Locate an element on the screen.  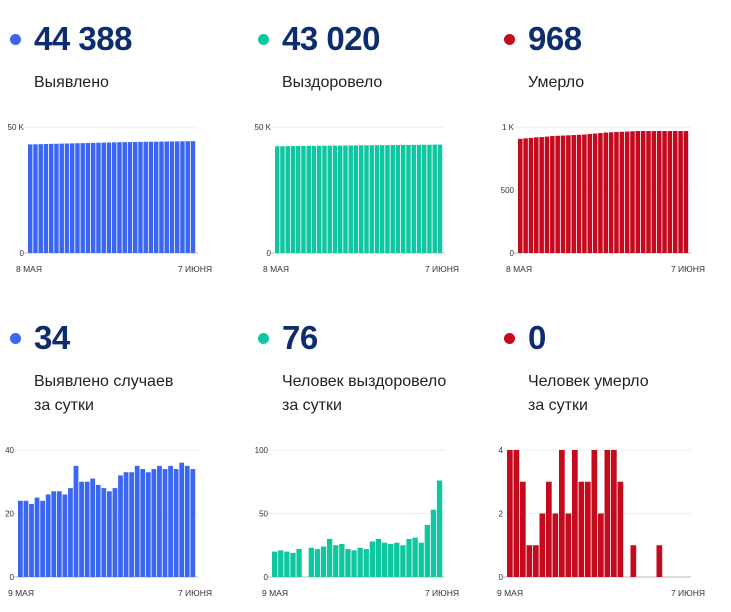
stat-value: 44 388 is located at coordinates (83, 38).